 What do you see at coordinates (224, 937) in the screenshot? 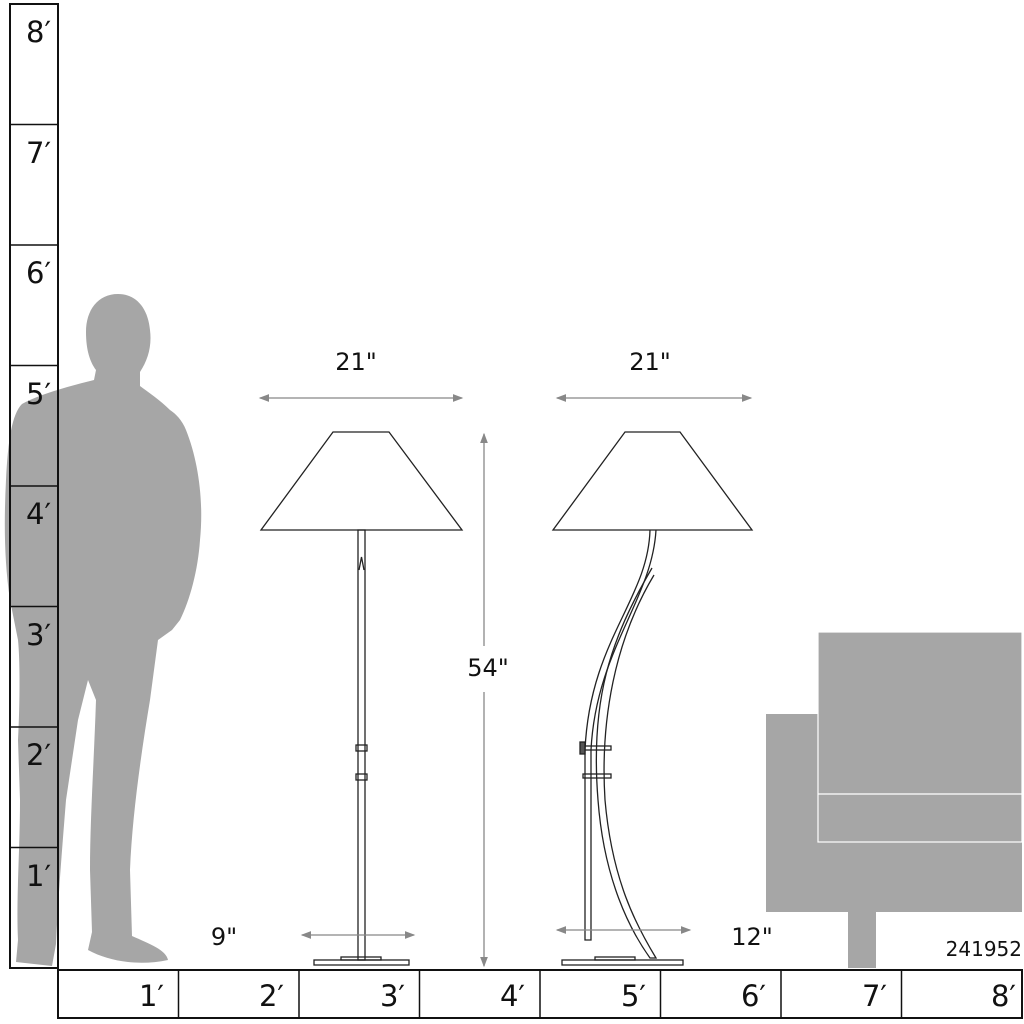
I see `straight-base-width: 9"` at bounding box center [224, 937].